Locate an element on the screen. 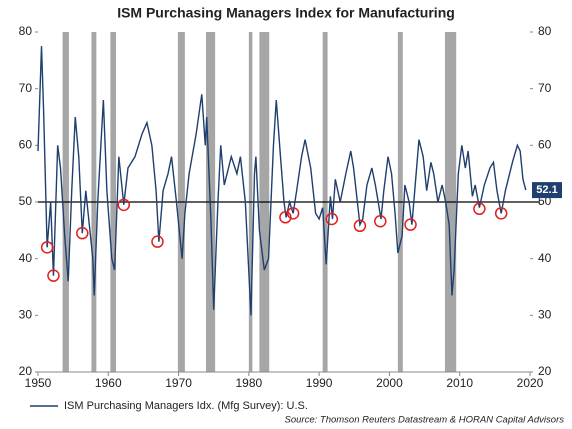  y2-tick-label: 60 is located at coordinates (545, 145).